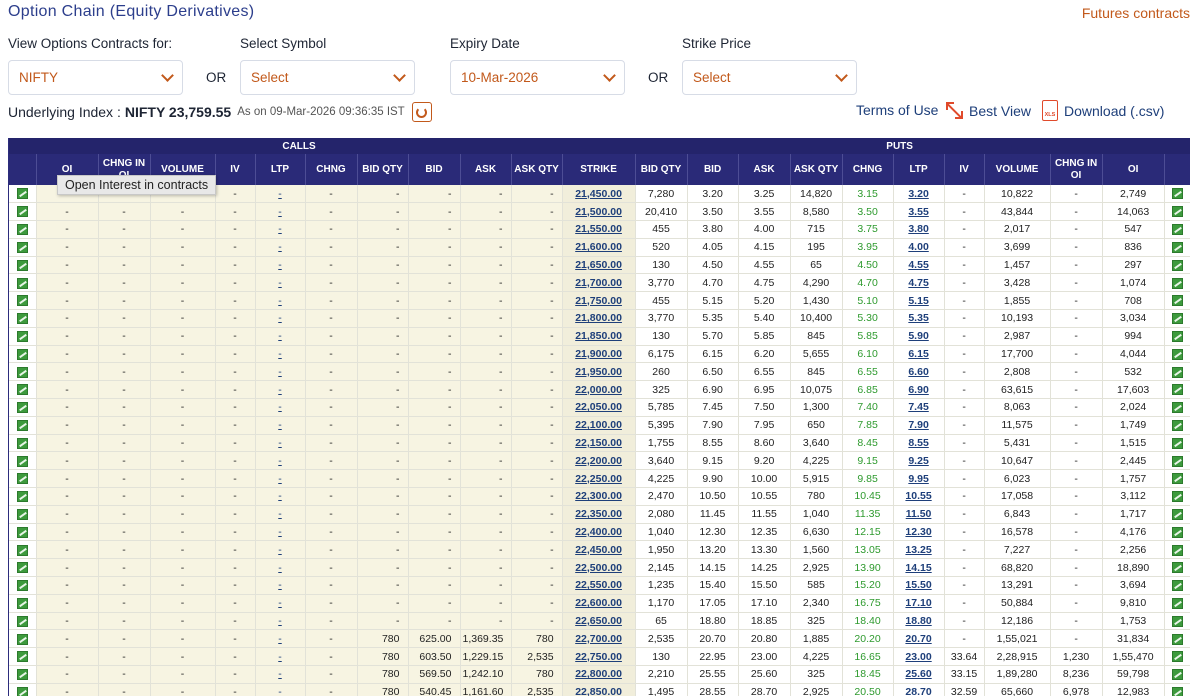 The height and width of the screenshot is (696, 1200). Describe the element at coordinates (599, 194) in the screenshot. I see `strike-price-cell: 21,450.00` at that location.